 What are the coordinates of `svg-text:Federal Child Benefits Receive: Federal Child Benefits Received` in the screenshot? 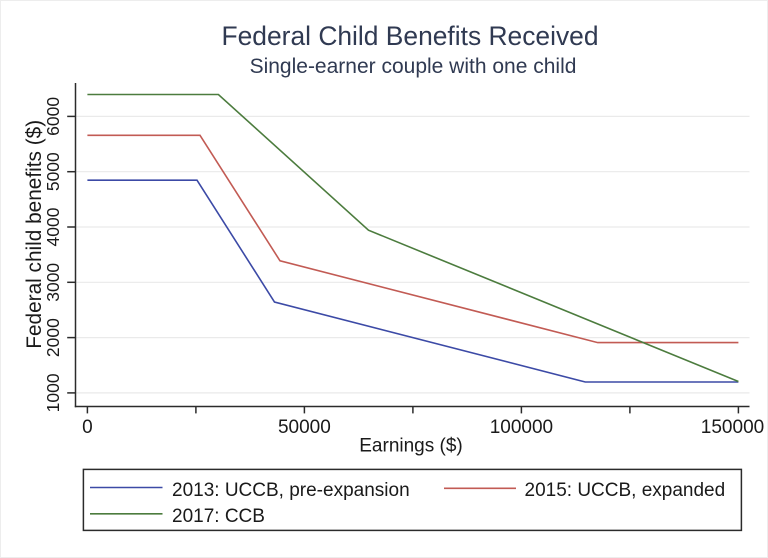 It's located at (410, 36).